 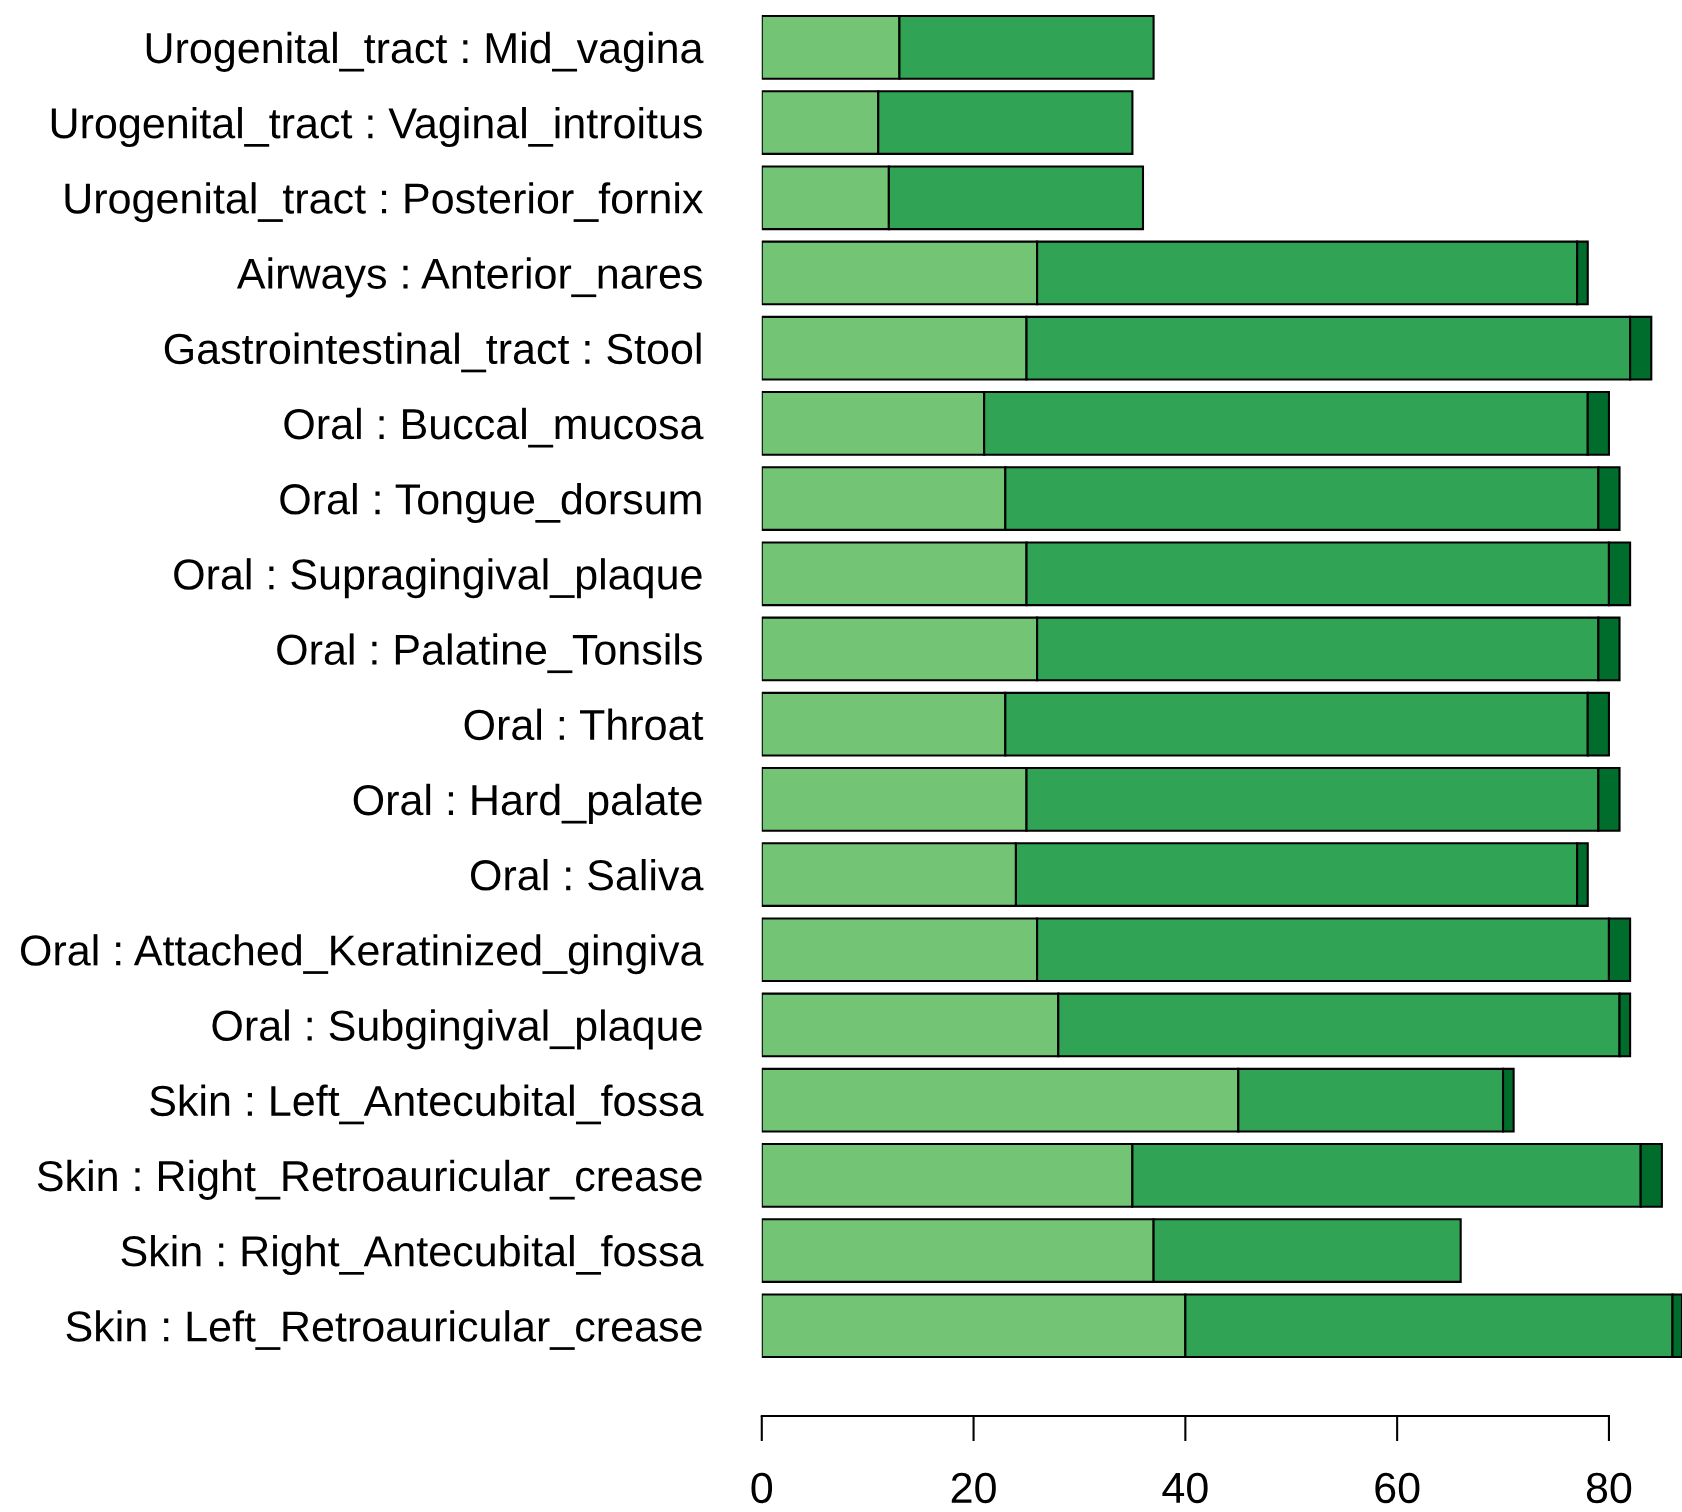 What do you see at coordinates (489, 653) in the screenshot?
I see `y-tick-label: Oral : Palatine_Tonsils` at bounding box center [489, 653].